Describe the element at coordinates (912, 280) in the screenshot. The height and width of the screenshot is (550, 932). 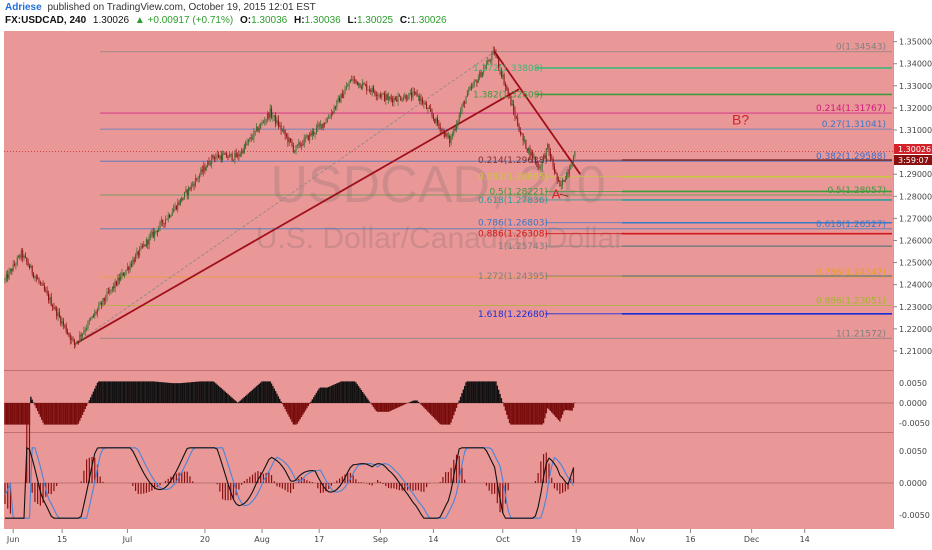
I see `price-axis` at that location.